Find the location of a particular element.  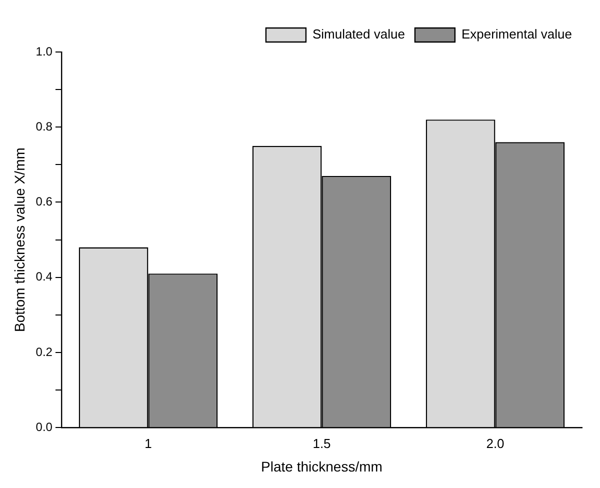

x-axis-title: Plate thickness/mm is located at coordinates (321, 466).